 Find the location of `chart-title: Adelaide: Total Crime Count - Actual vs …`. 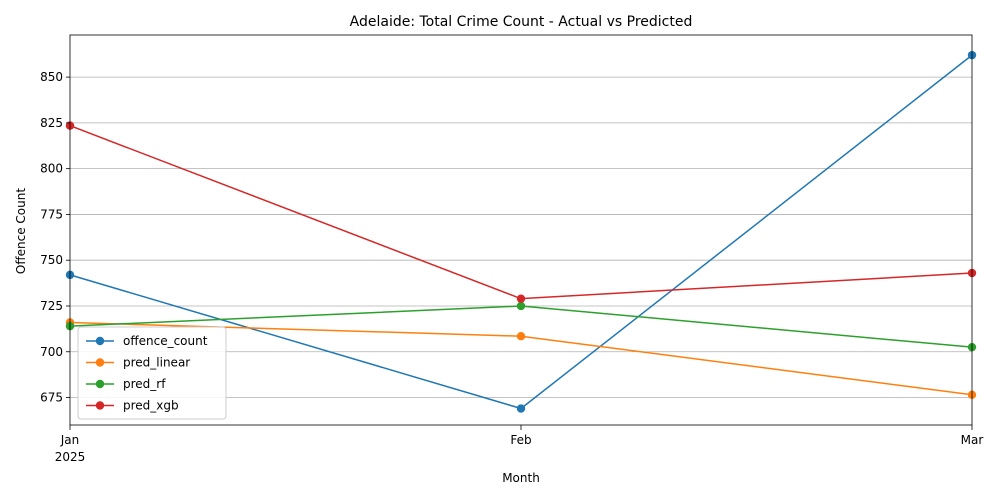

chart-title: Adelaide: Total Crime Count - Actual vs … is located at coordinates (521, 22).